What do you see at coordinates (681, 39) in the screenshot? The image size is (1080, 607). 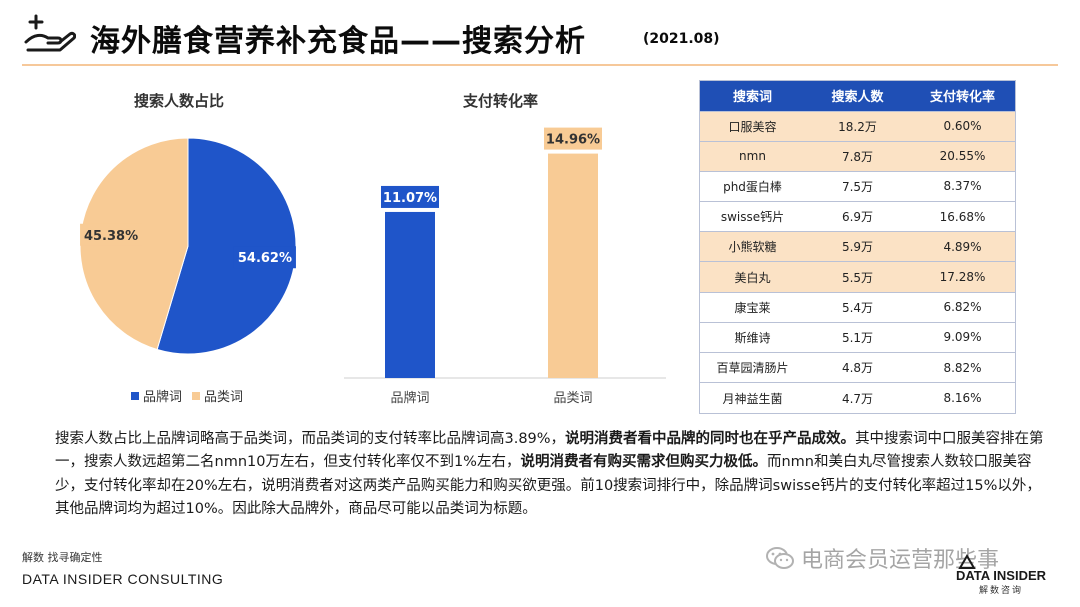 I see `page-date: (2021.08)` at bounding box center [681, 39].